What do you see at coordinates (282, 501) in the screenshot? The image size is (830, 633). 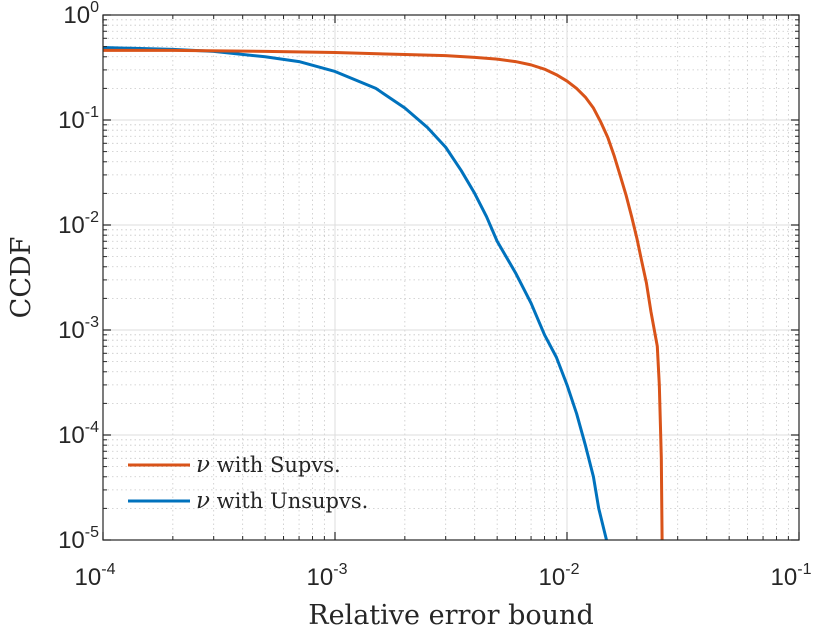 I see `legend-label-unsupervised: ν with Unsupvs.` at bounding box center [282, 501].